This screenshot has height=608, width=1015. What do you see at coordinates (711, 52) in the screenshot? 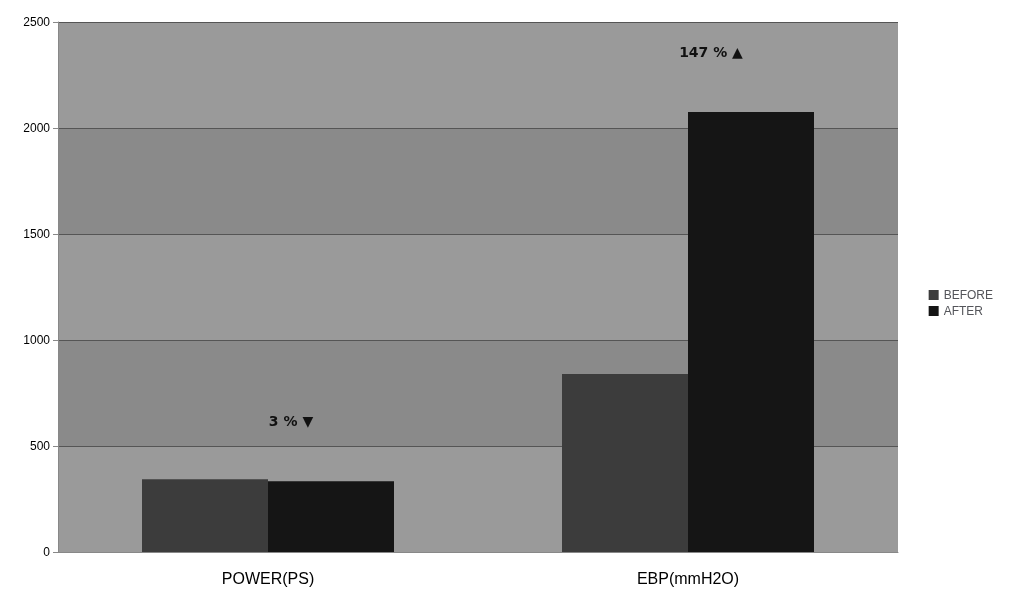
I see `annotation: 147 % ▲` at bounding box center [711, 52].